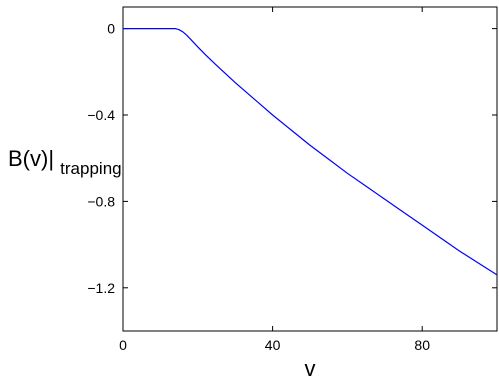 This screenshot has height=378, width=499. Describe the element at coordinates (101, 288) in the screenshot. I see `y-tick-label: −1.2` at that location.